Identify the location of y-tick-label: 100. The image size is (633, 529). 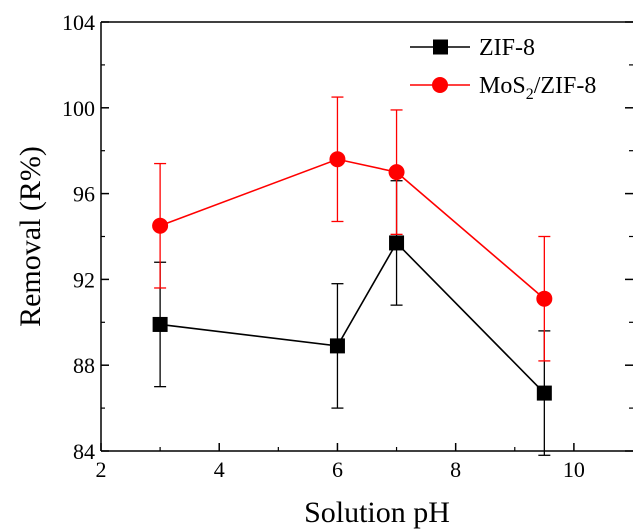
(78, 108).